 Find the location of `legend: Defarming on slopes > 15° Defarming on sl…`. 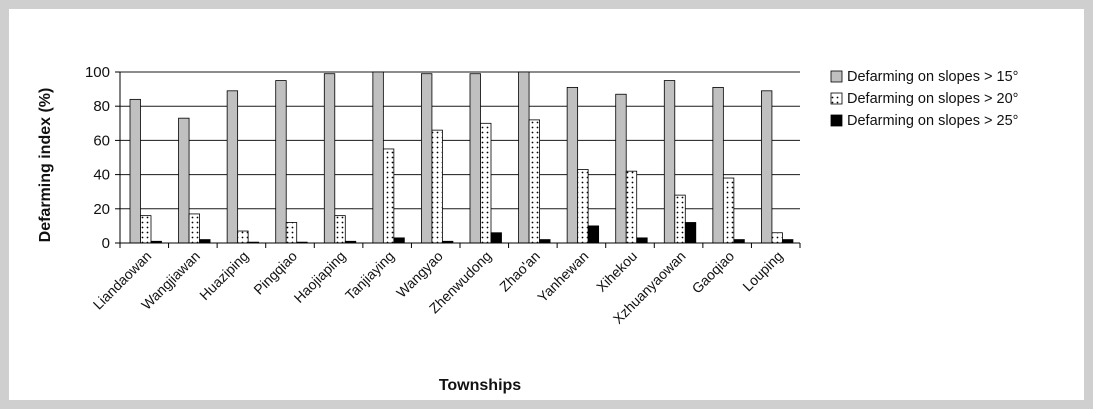

legend: Defarming on slopes > 15° Defarming on sl… is located at coordinates (924, 99).